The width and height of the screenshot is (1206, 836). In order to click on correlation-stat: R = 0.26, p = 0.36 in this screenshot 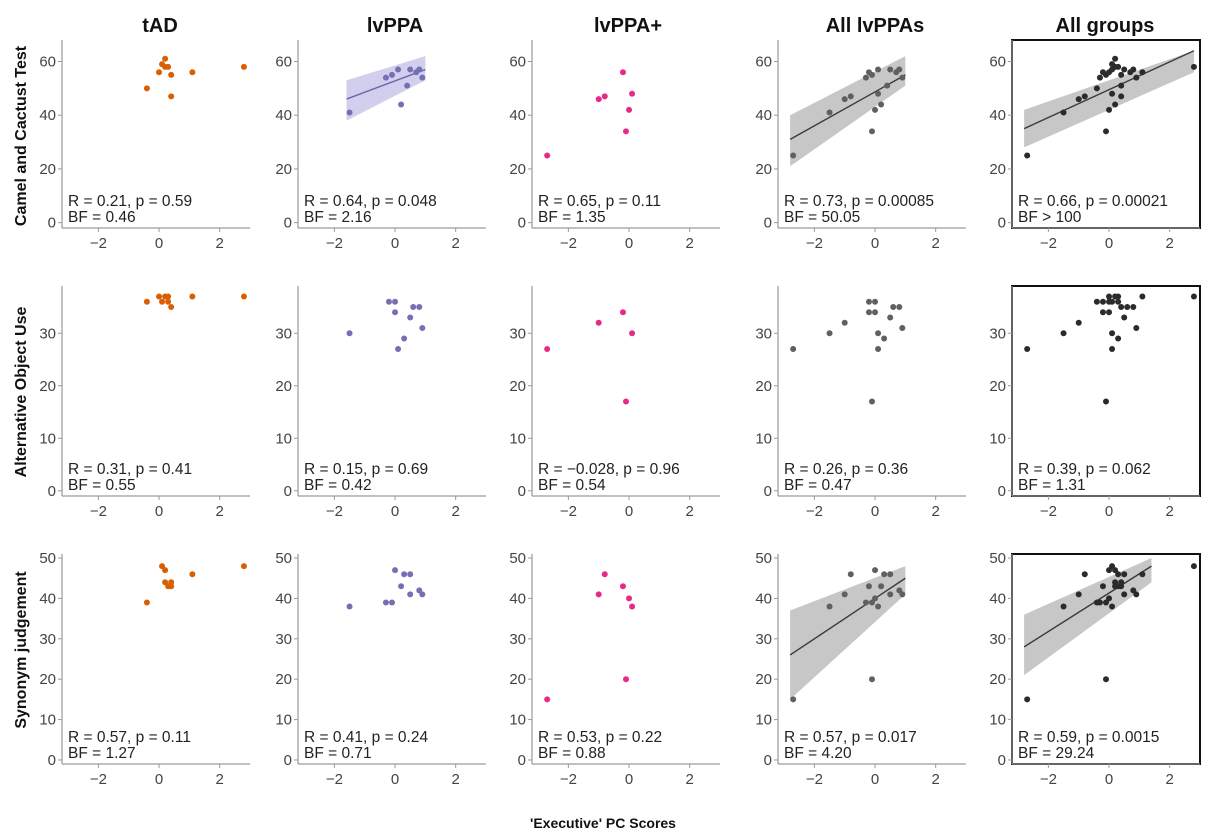, I will do `click(846, 469)`.